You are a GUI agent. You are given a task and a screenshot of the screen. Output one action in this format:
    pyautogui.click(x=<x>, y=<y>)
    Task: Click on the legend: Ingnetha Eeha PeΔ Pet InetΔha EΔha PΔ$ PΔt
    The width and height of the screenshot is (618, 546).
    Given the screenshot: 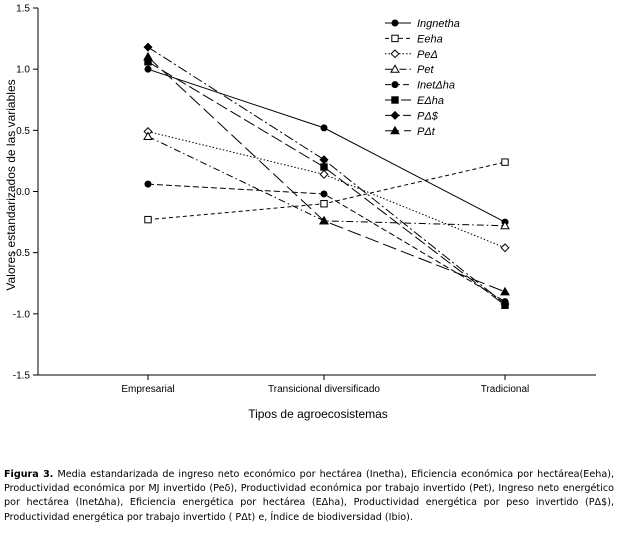 What is the action you would take?
    pyautogui.click(x=422, y=78)
    